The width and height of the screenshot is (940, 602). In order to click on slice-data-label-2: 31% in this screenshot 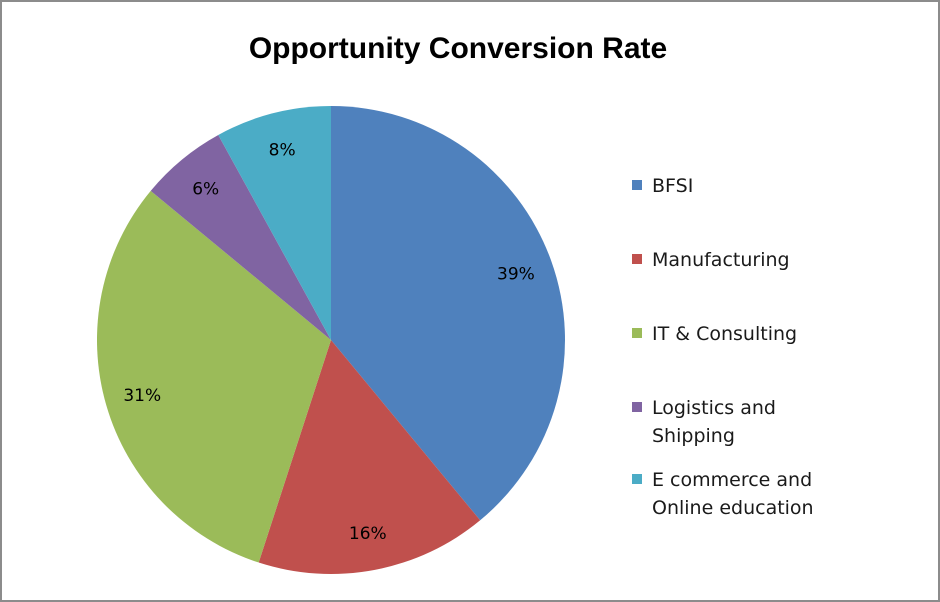, I will do `click(142, 396)`.